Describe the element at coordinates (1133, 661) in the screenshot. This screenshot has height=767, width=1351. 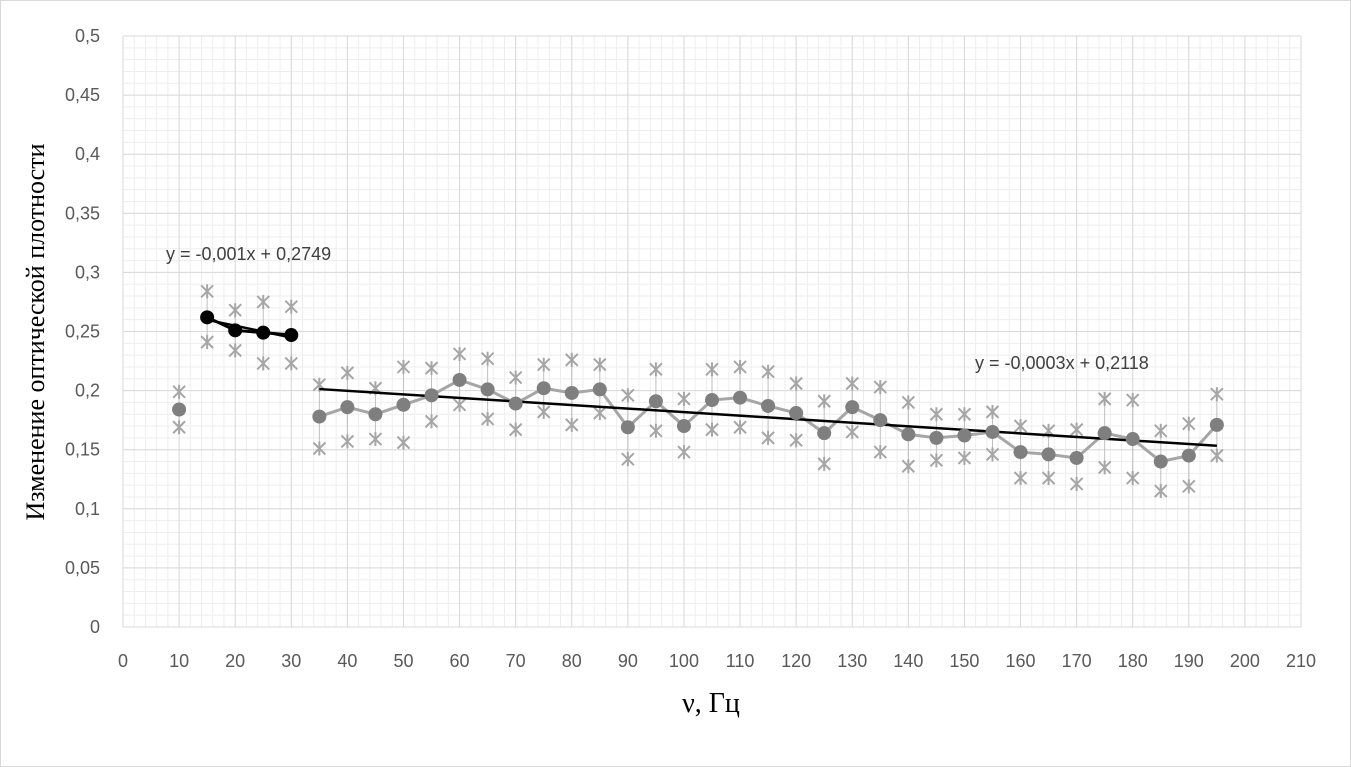
I see `x-tick-label: 180` at that location.